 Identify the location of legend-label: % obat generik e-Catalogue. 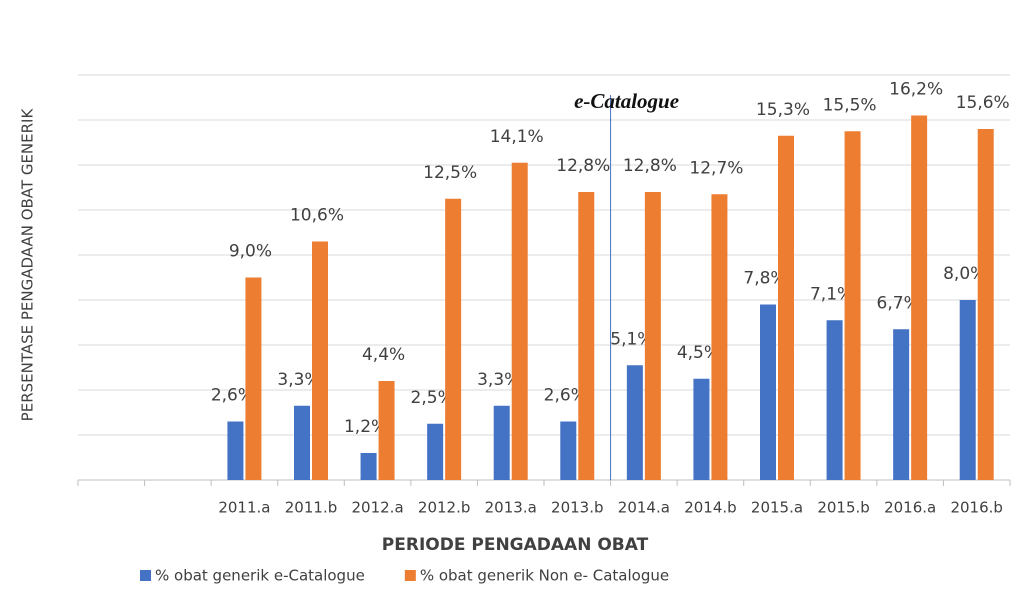
(260, 576).